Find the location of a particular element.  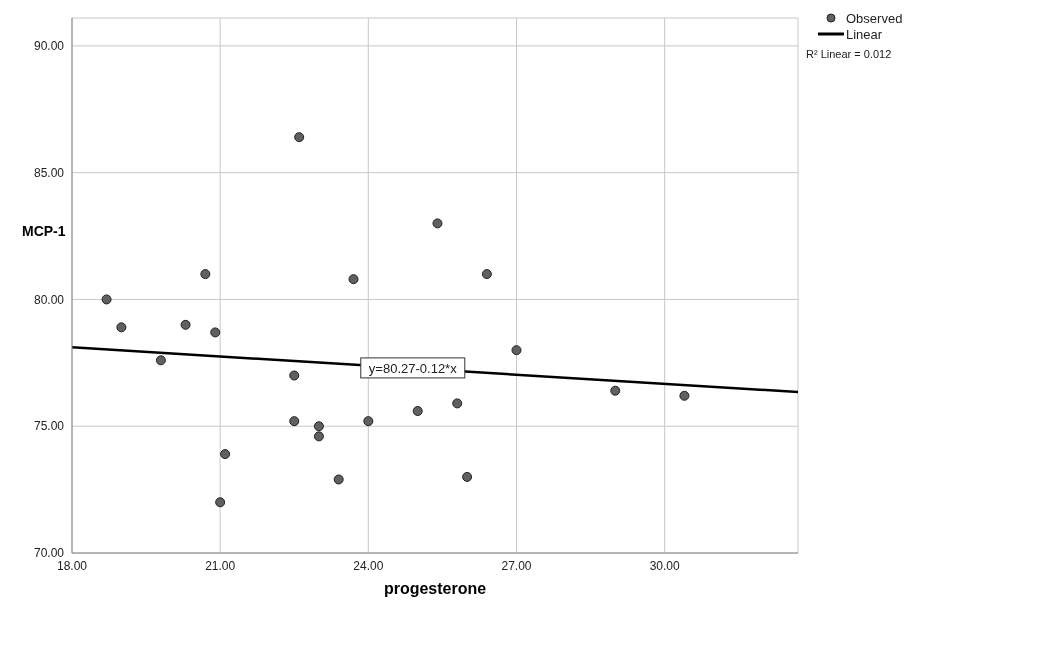

legend-label: Linear is located at coordinates (864, 34).